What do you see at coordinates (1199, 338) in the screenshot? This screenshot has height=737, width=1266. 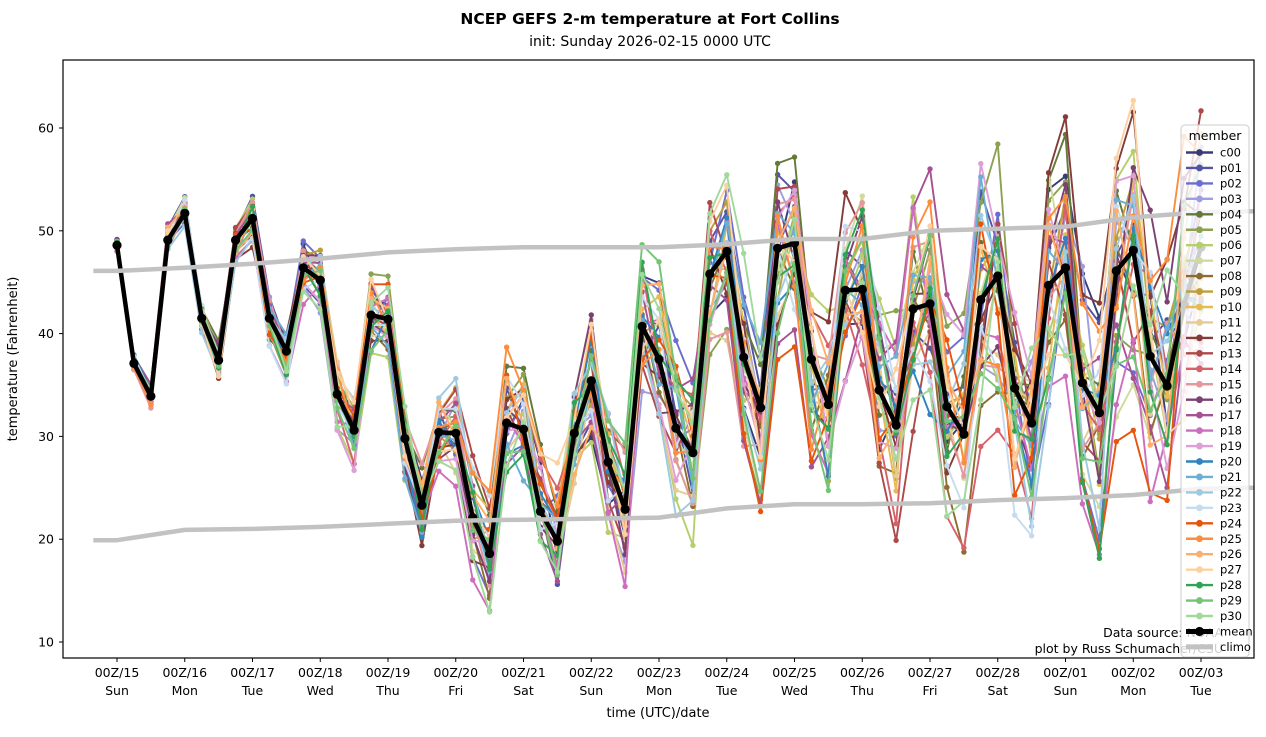 I see `legend-marker-dot-p12` at bounding box center [1199, 338].